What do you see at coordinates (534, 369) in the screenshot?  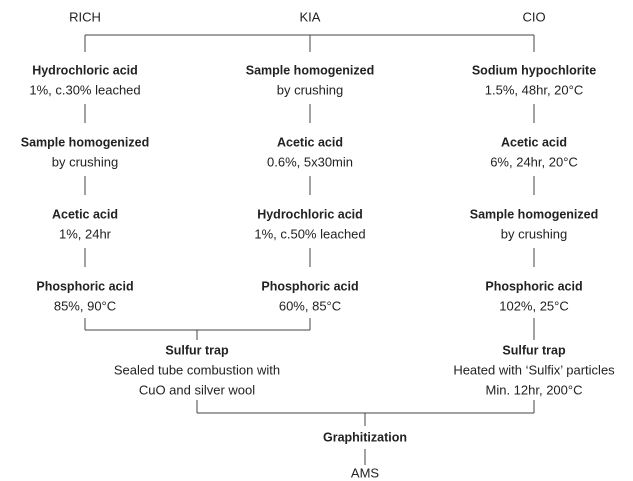 I see `step-detail: Heated with ‘Sulfix’ particles` at bounding box center [534, 369].